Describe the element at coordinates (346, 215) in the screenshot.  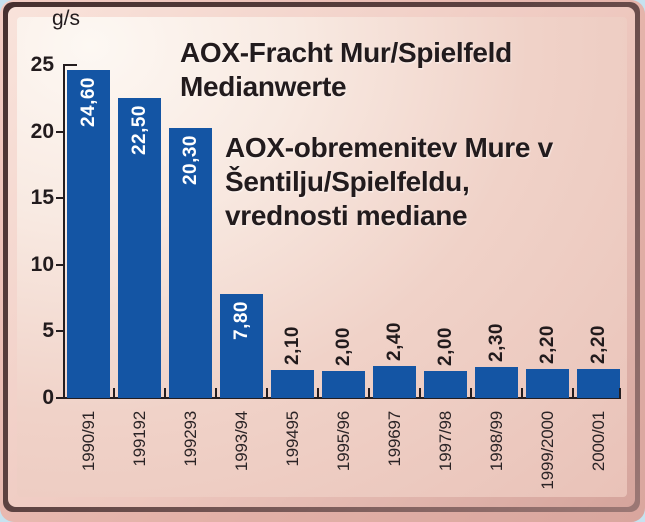
I see `title-line: vrednosti mediane` at that location.